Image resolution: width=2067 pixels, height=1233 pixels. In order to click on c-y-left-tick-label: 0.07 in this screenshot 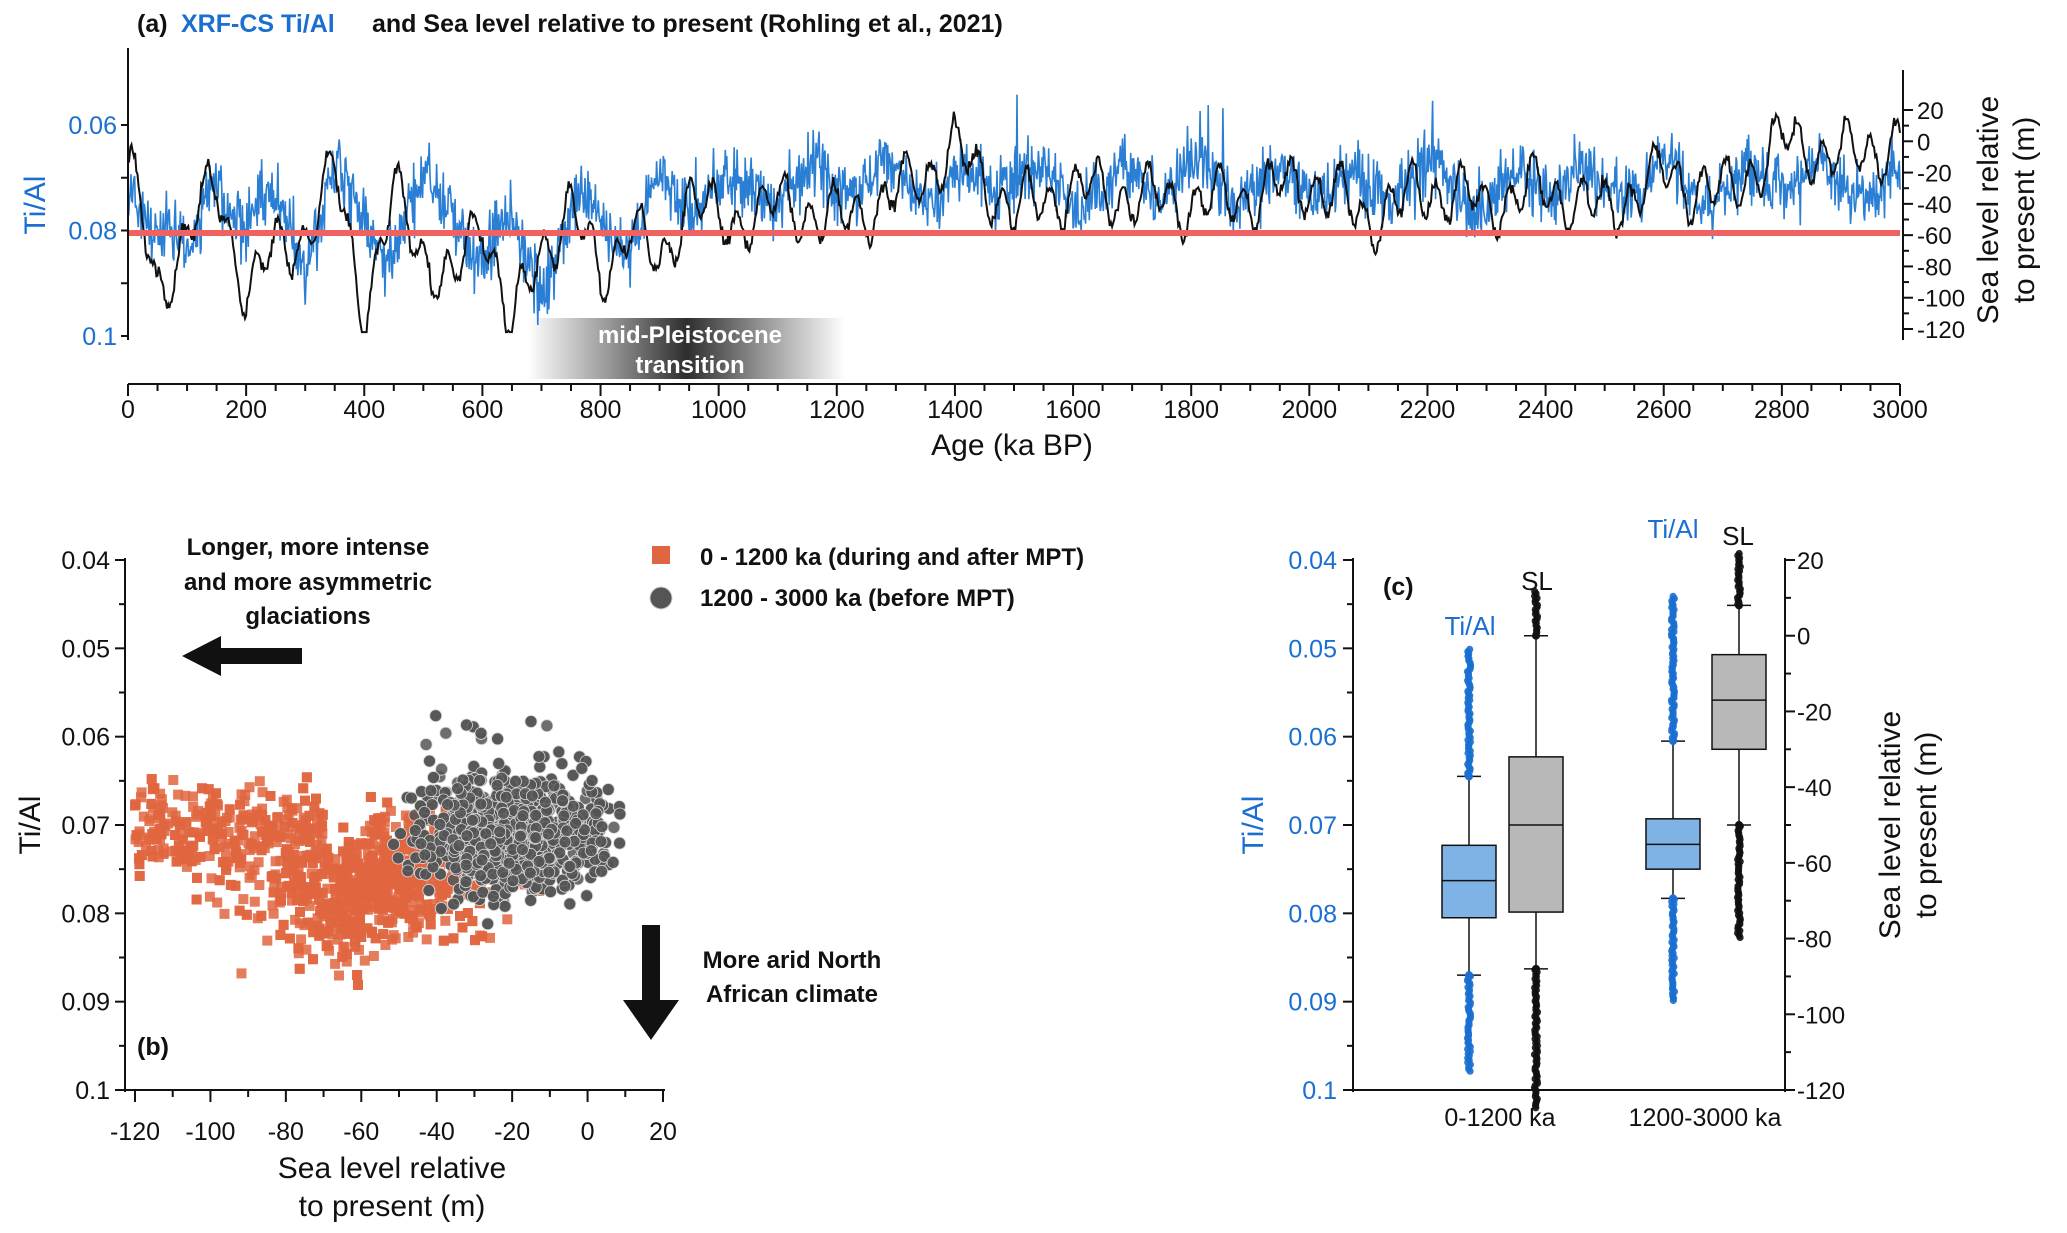, I will do `click(1312, 826)`.